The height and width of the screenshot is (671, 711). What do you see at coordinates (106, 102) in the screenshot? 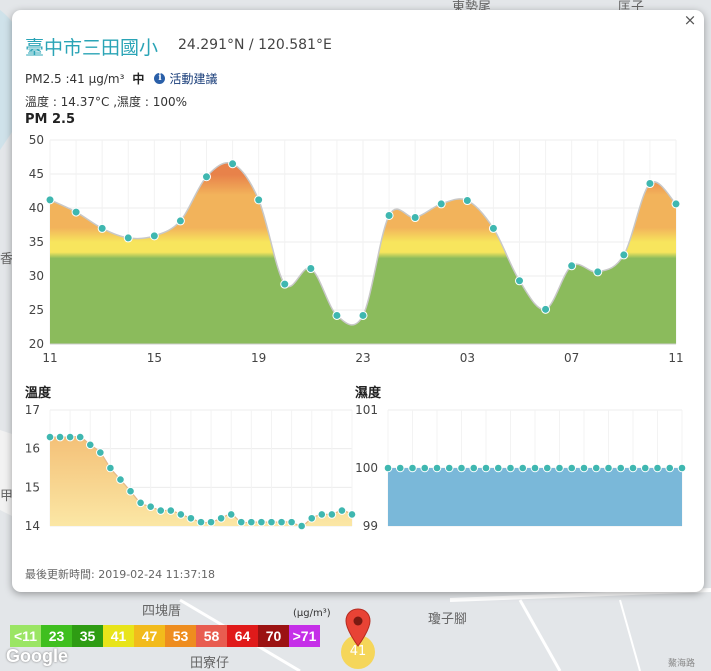
I see `temp-humidity-summary: 溫度 : 14.37°C ,濕度 : 100%` at bounding box center [106, 102].